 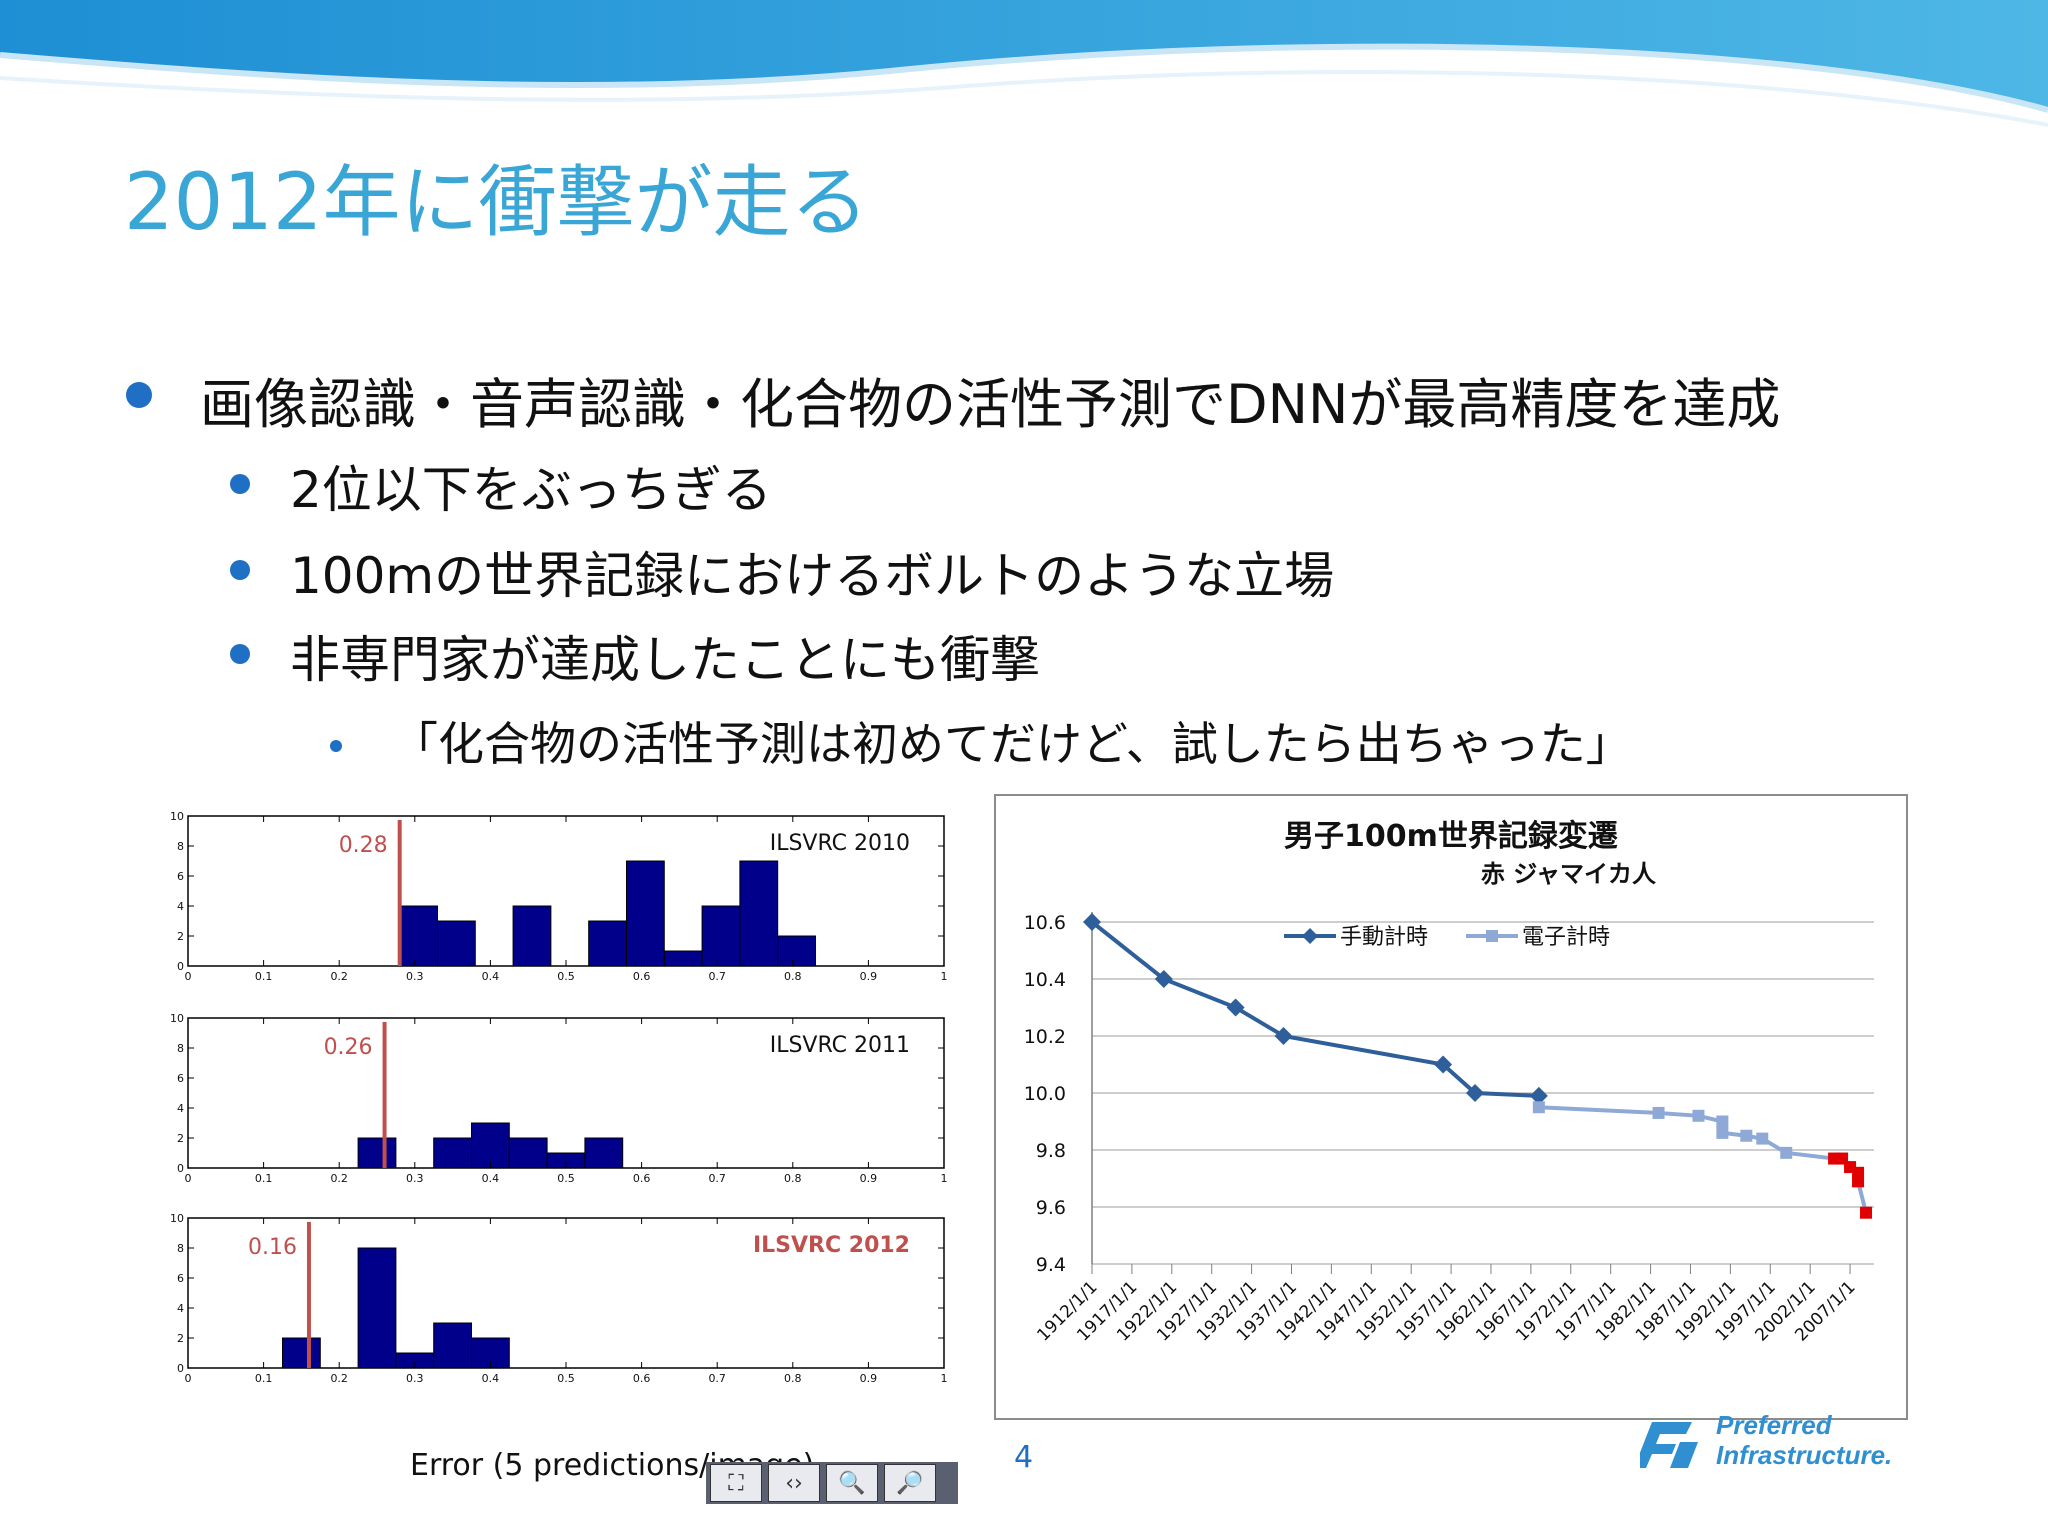 I want to click on panel-title: ILSVRC 2010, so click(x=840, y=843).